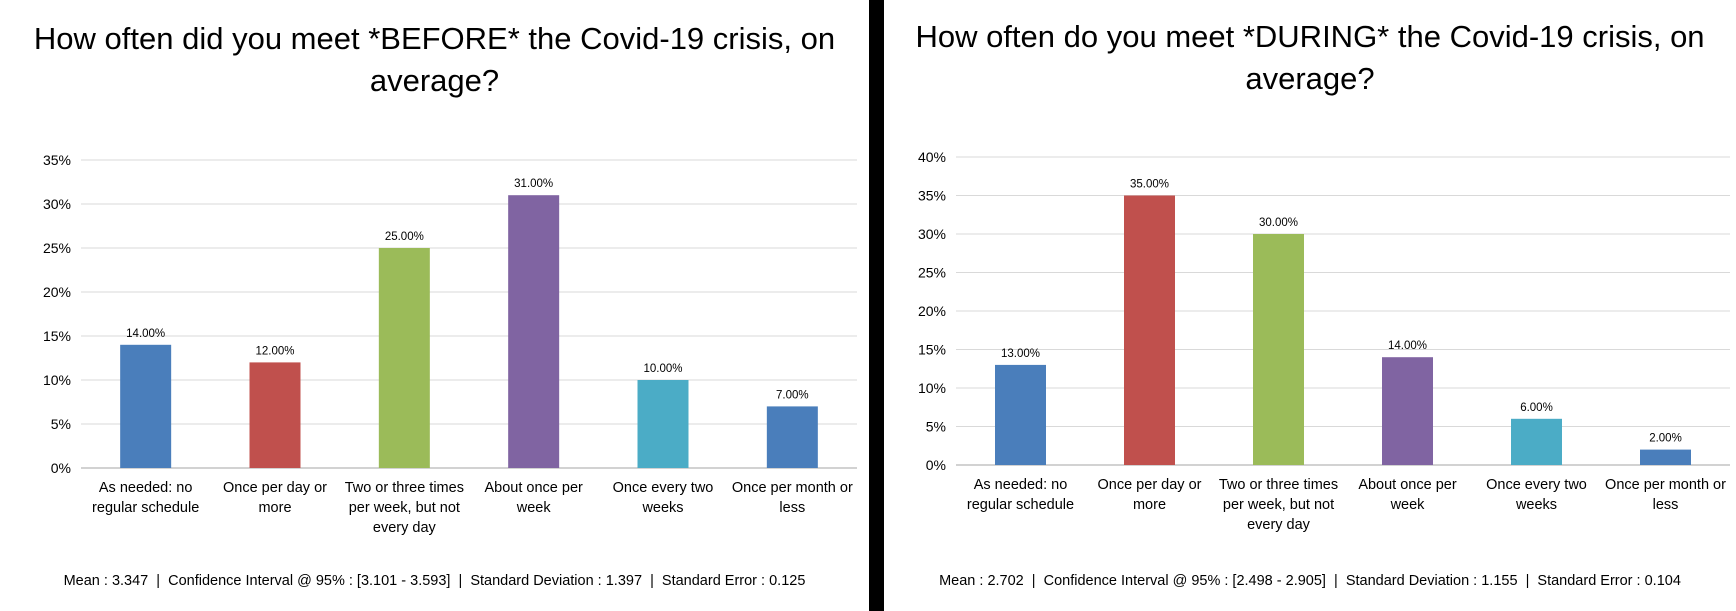 Image resolution: width=1736 pixels, height=611 pixels. Describe the element at coordinates (533, 184) in the screenshot. I see `data-label: 31.00%` at that location.